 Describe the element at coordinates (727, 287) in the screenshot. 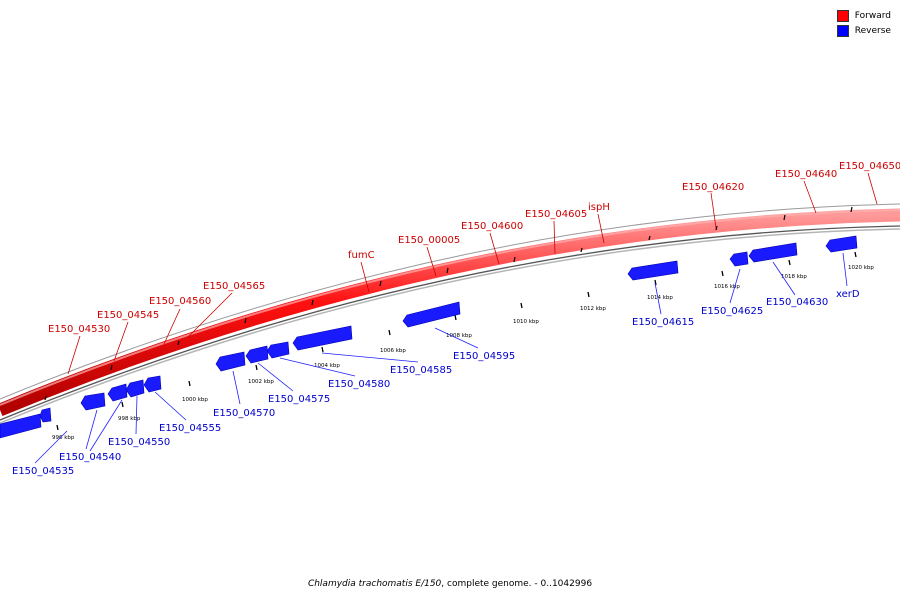

I see `scale-label: 1016 kbp` at that location.